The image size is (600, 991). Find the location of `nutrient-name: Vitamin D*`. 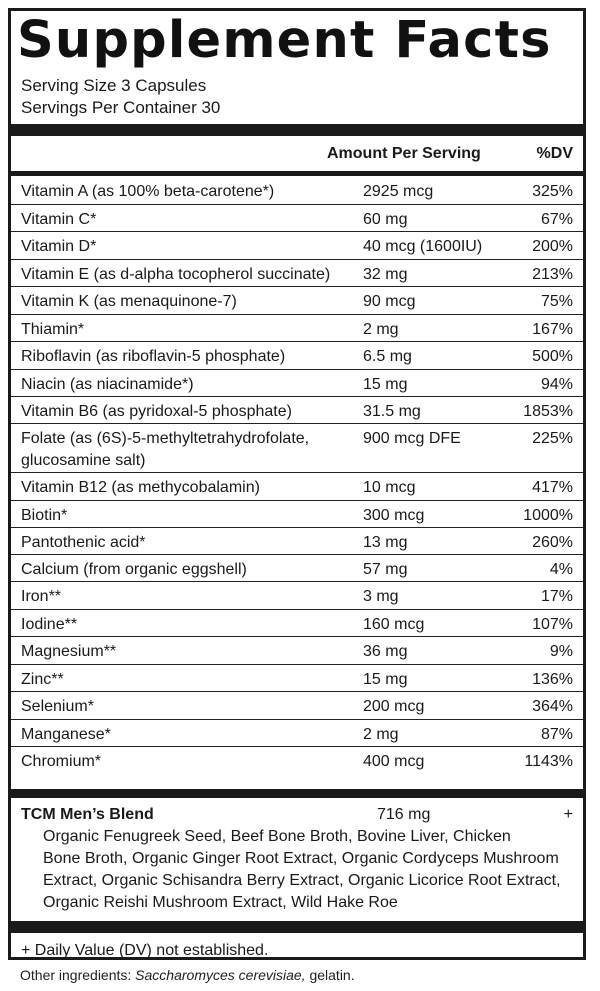

nutrient-name: Vitamin D* is located at coordinates (59, 246).